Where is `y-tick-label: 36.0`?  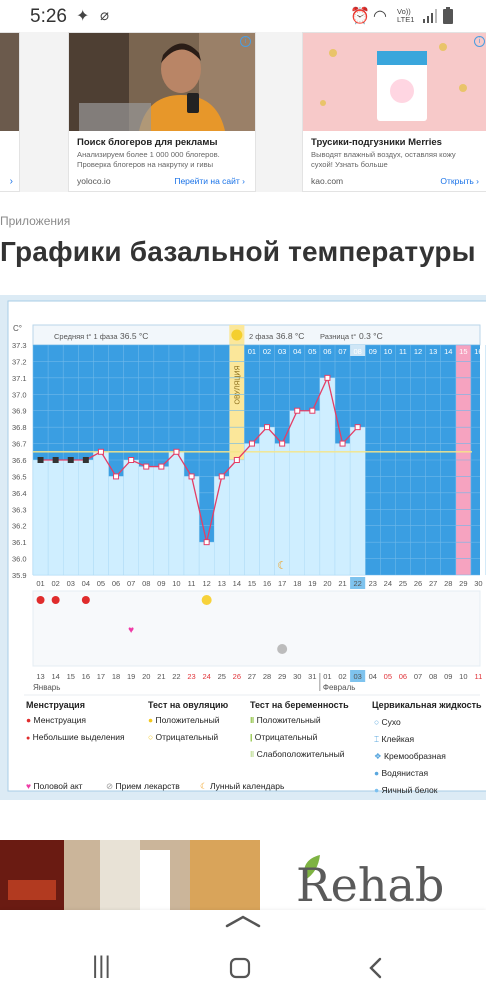
y-tick-label: 36.0 is located at coordinates (19, 559).